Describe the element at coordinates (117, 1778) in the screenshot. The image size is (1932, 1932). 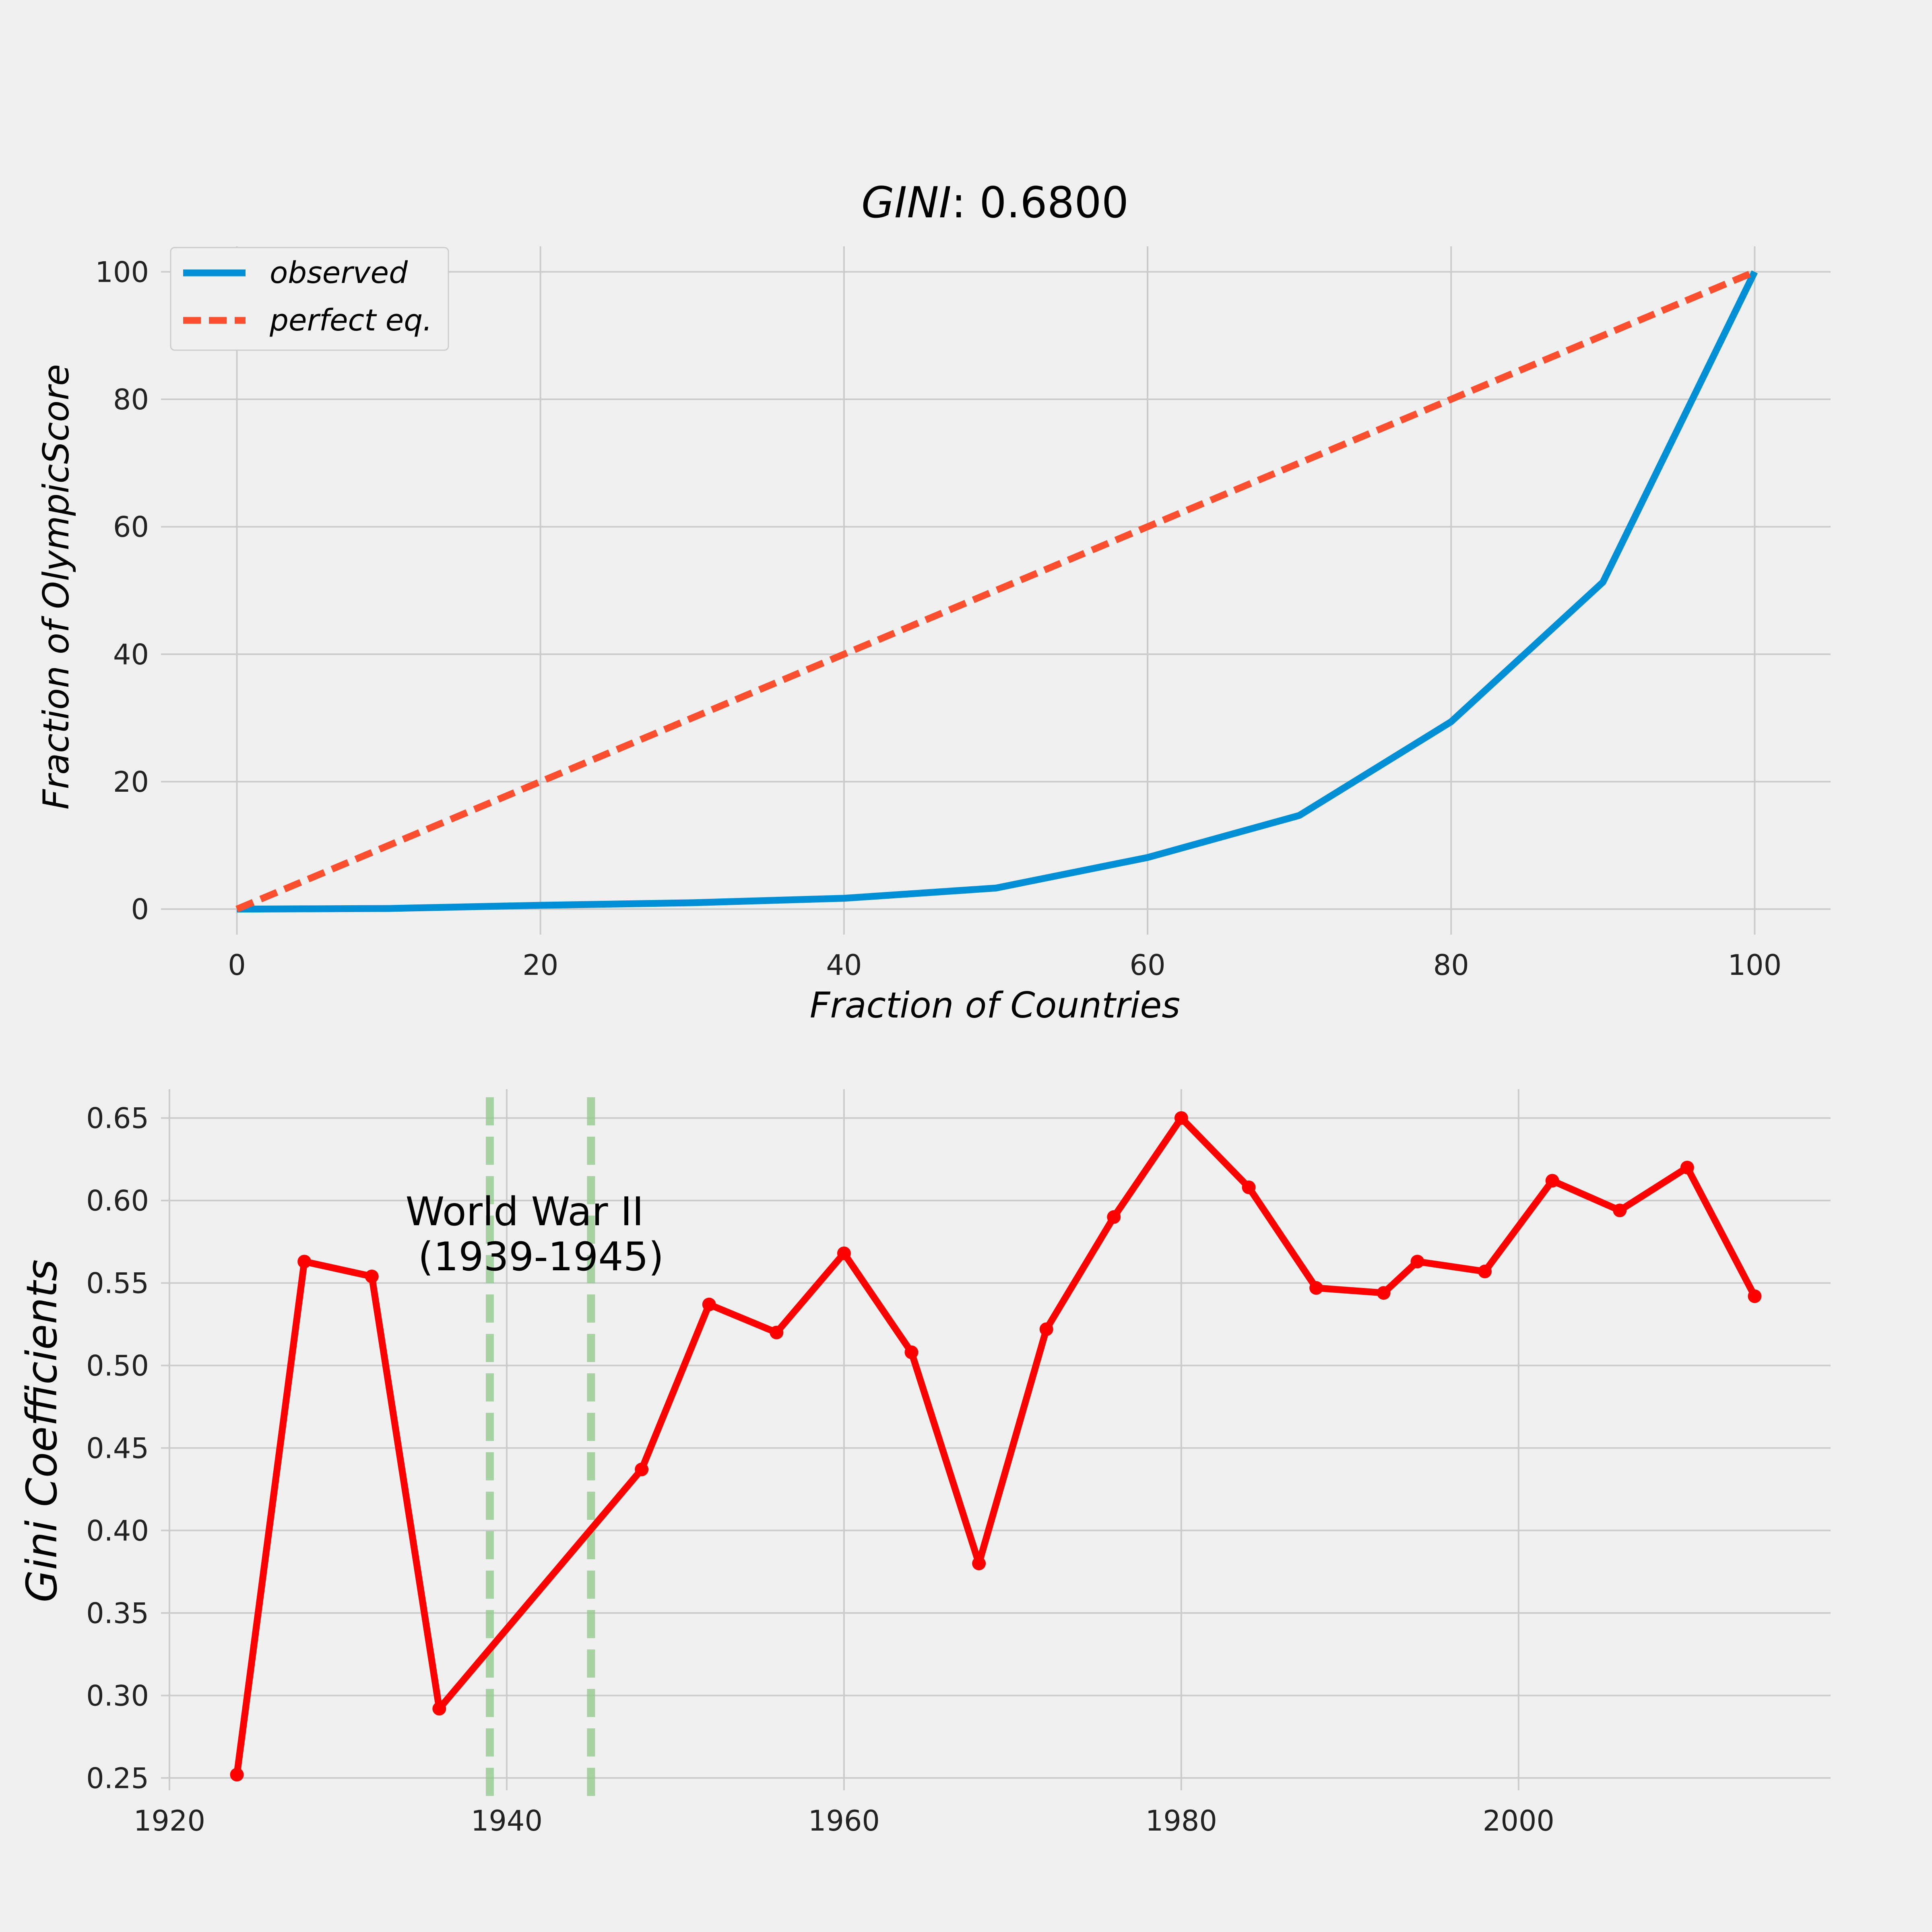
I see `bottom-y-tick-label: 0.25` at that location.